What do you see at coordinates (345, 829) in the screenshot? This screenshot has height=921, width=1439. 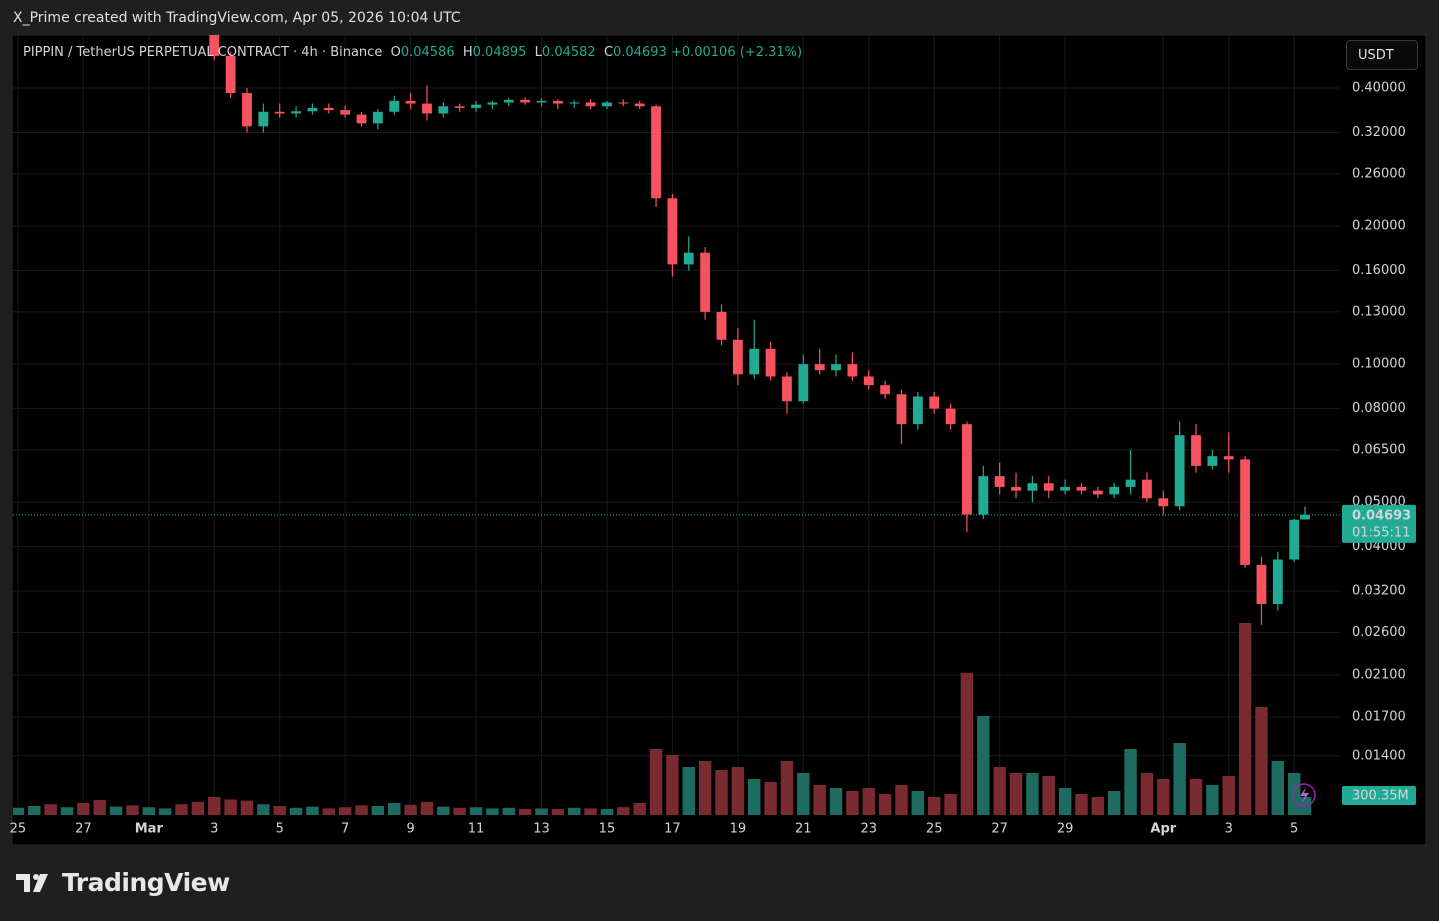 I see `x-tick-label: 7` at bounding box center [345, 829].